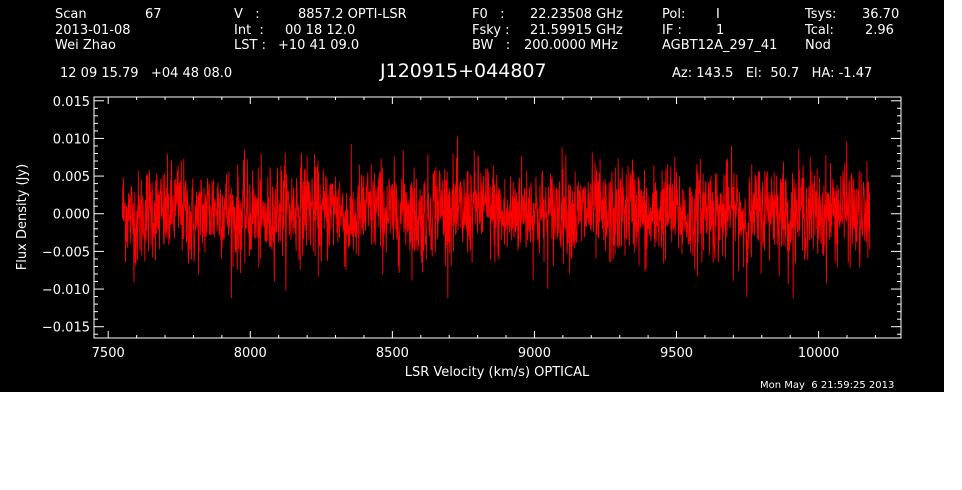 Image resolution: width=962 pixels, height=490 pixels. What do you see at coordinates (352, 14) in the screenshot?
I see `velocity-value: 8857.2 OPTI-LSR` at bounding box center [352, 14].